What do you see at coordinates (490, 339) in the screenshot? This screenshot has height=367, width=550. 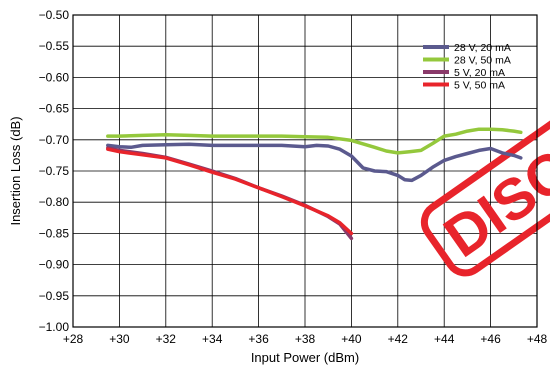 I see `x-tick-label: +46` at bounding box center [490, 339].